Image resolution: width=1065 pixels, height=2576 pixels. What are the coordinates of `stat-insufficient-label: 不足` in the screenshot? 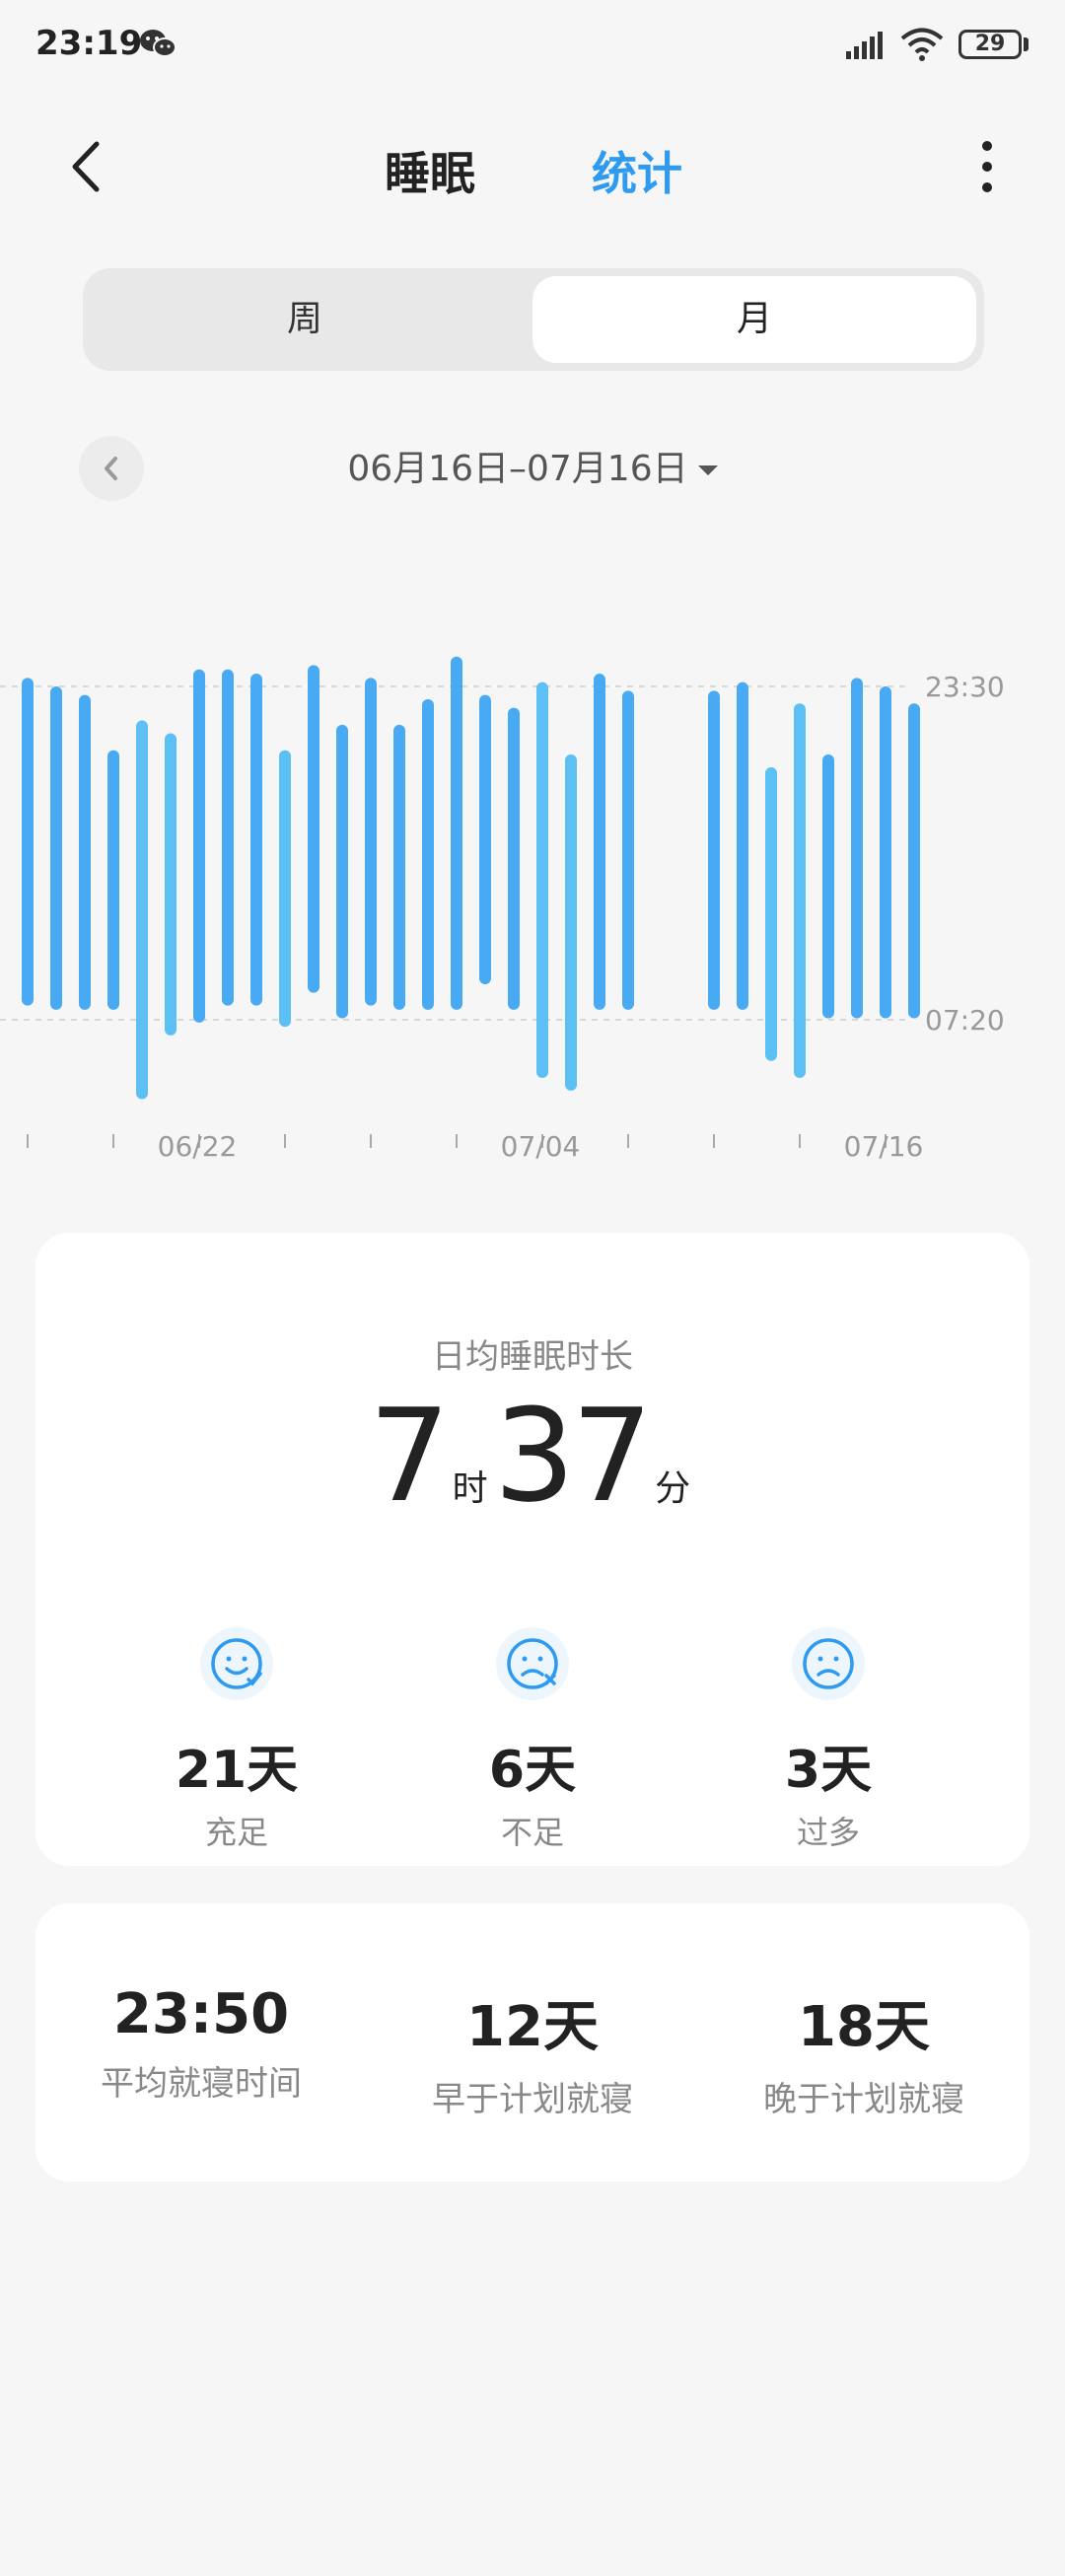 It's located at (532, 1832).